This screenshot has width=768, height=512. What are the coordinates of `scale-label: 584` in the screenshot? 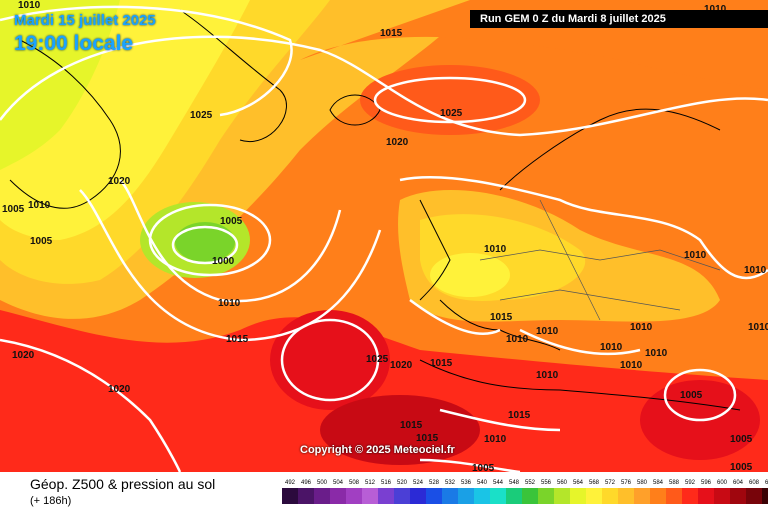 It's located at (657, 483).